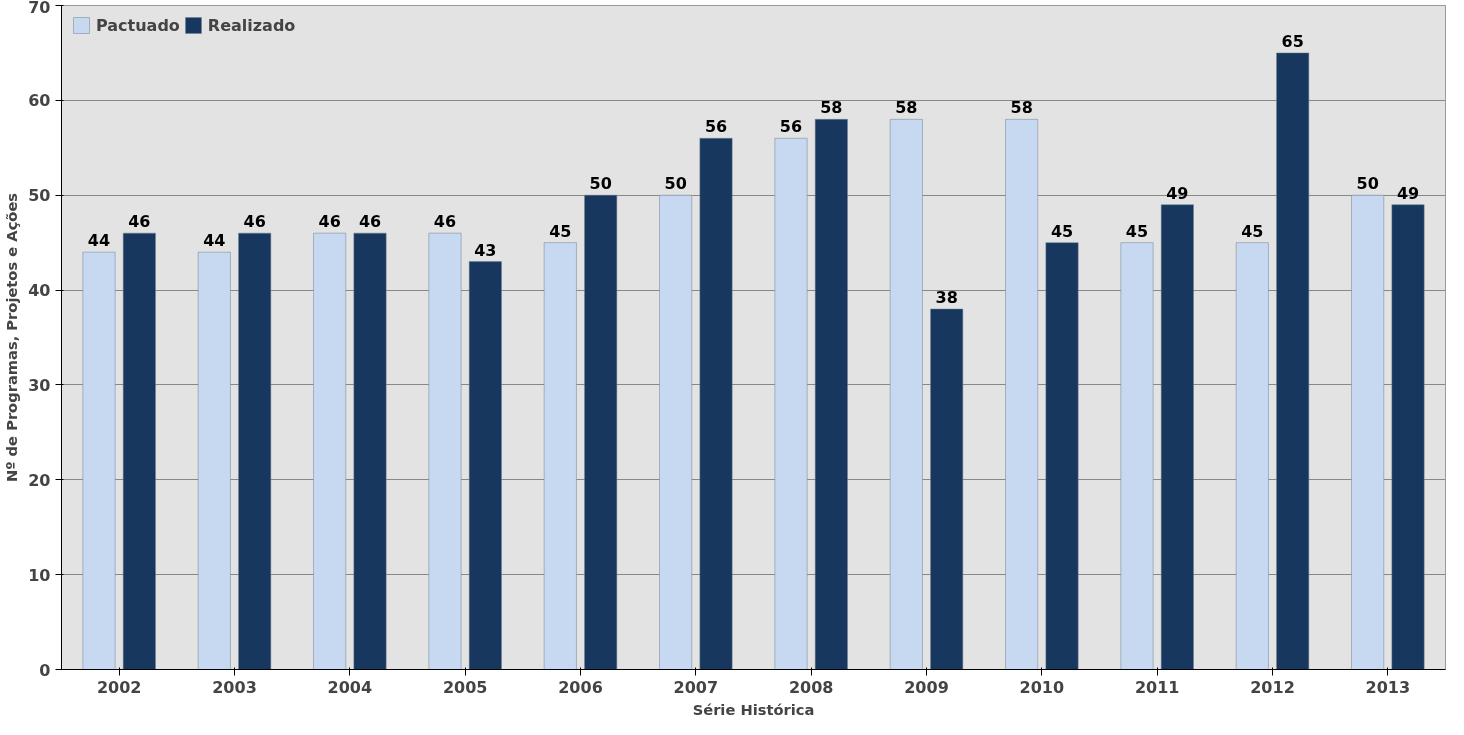 This screenshot has height=735, width=1464. I want to click on x-tick-label: 2008, so click(811, 687).